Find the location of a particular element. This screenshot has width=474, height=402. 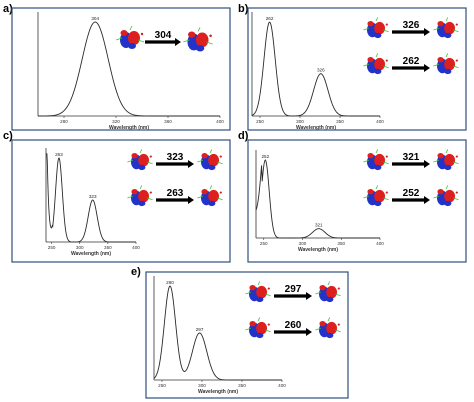

transition-0-label: 323 is located at coordinates (175, 157).